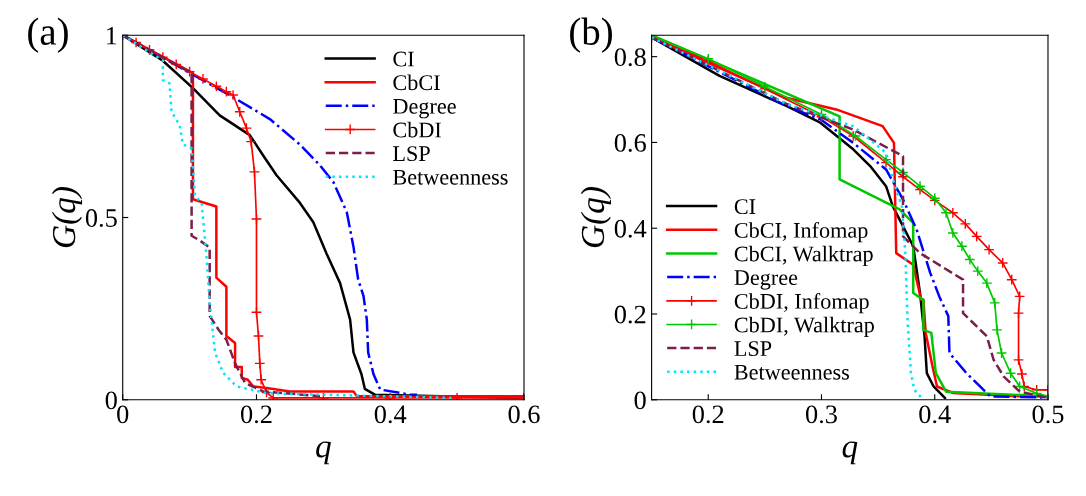 This screenshot has width=1086, height=496. What do you see at coordinates (801, 303) in the screenshot?
I see `legend-label: CbDI, Infomap` at bounding box center [801, 303].